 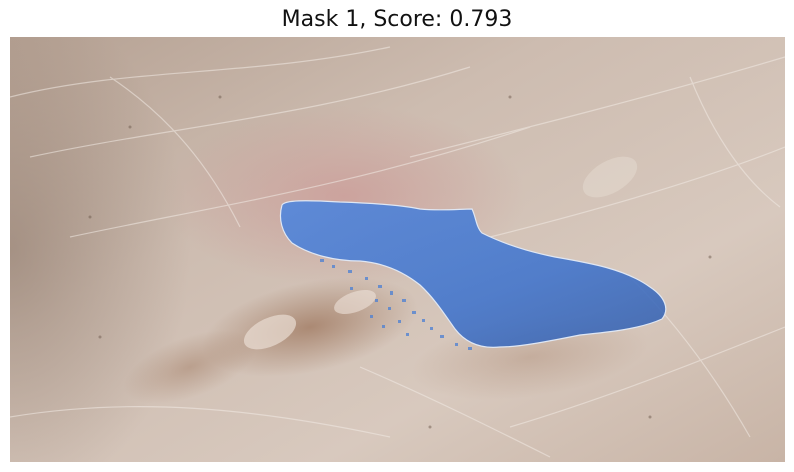 What do you see at coordinates (396, 304) in the screenshot?
I see `mask-speckles` at bounding box center [396, 304].